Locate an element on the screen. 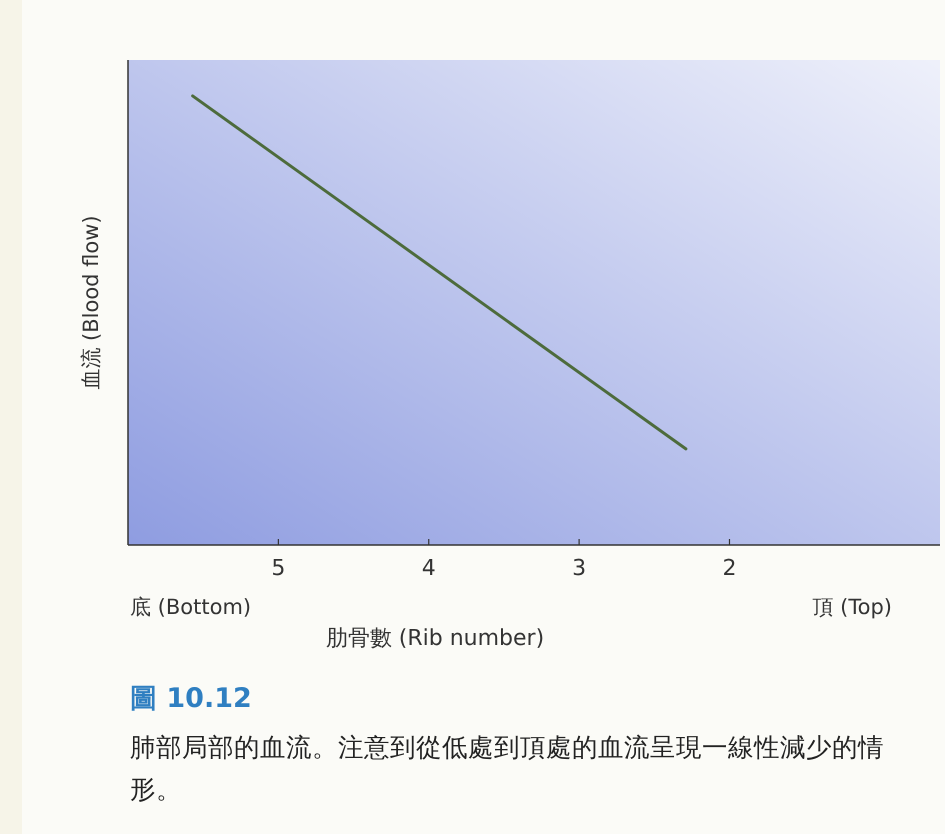 The width and height of the screenshot is (945, 834). x-tick-label: 3 is located at coordinates (579, 568).